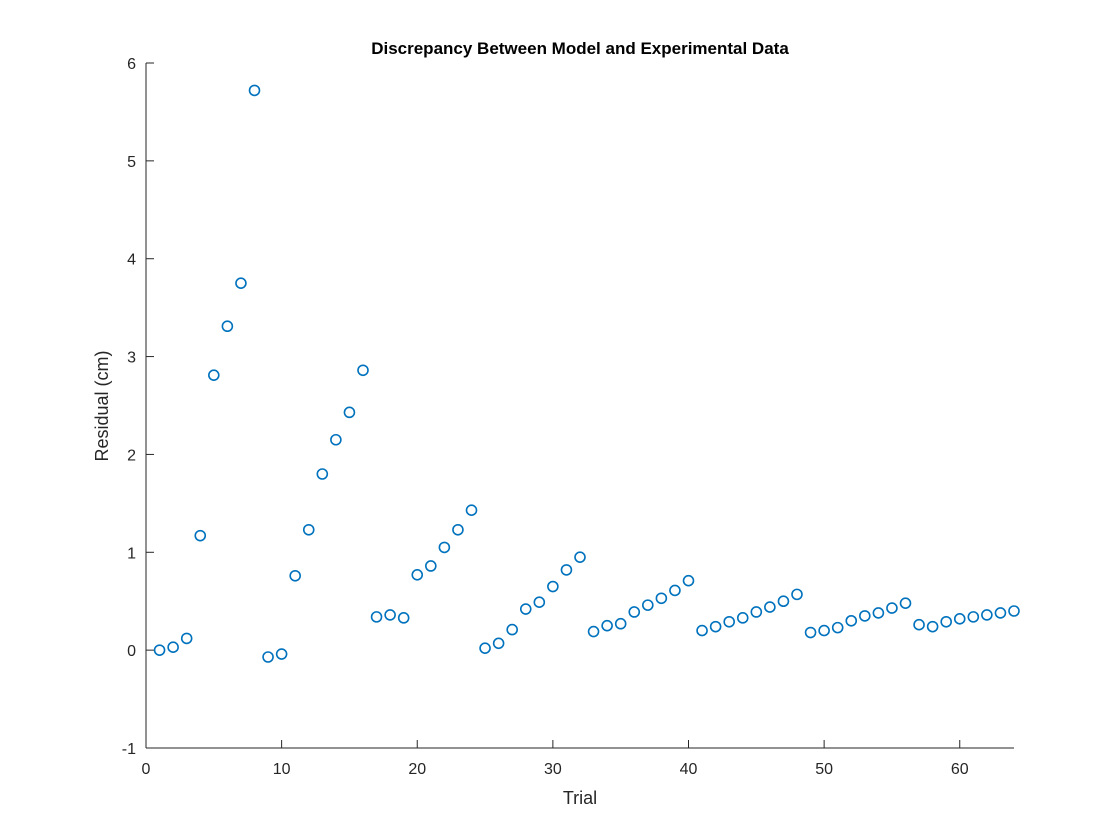 Image resolution: width=1120 pixels, height=840 pixels. I want to click on y-tick-label: 4, so click(131, 260).